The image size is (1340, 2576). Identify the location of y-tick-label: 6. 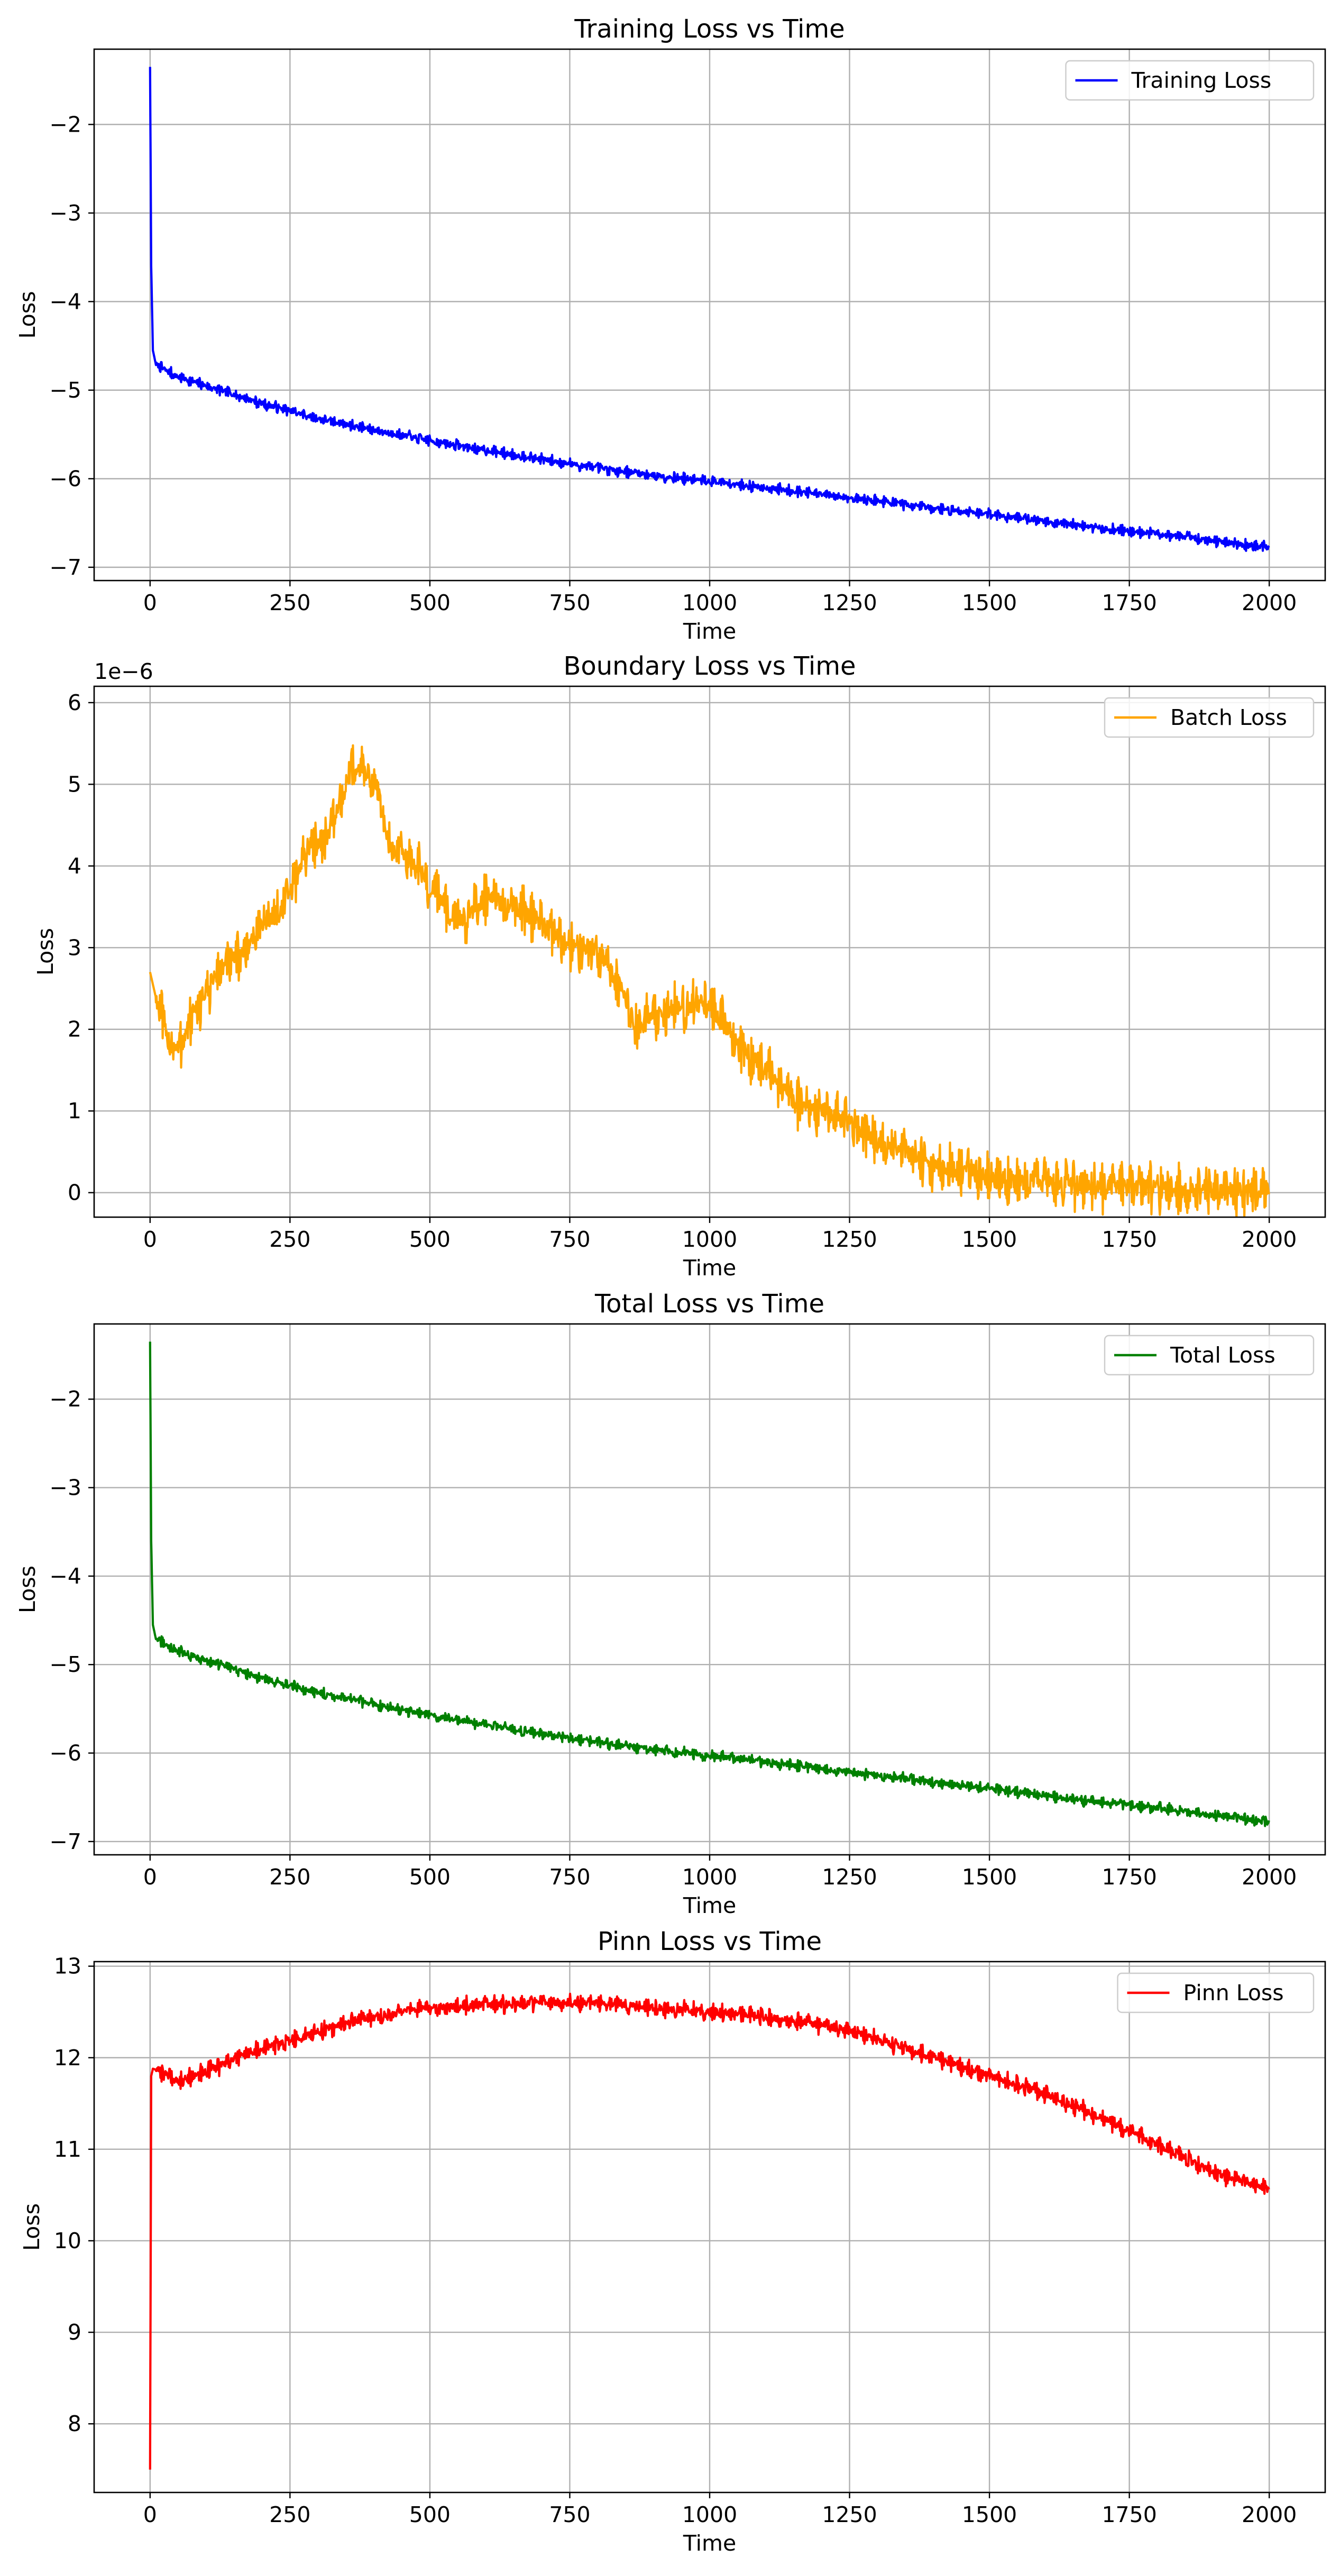
(74, 702).